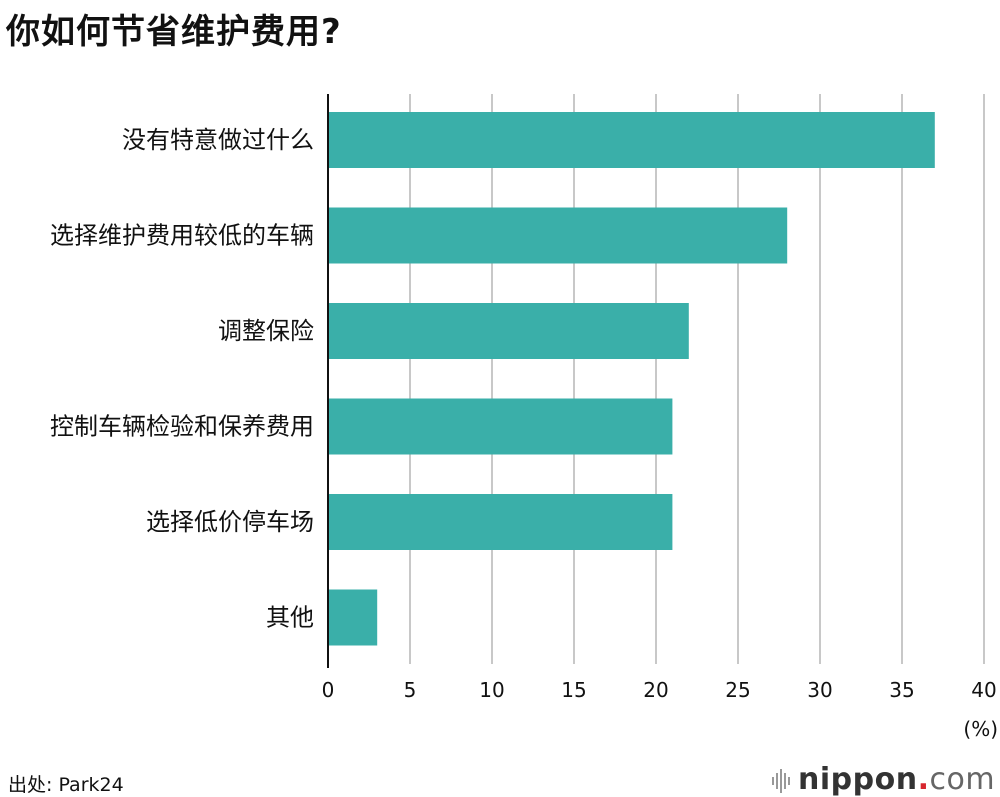 The width and height of the screenshot is (1000, 797). What do you see at coordinates (230, 522) in the screenshot?
I see `category-label: 选择低价停车场` at bounding box center [230, 522].